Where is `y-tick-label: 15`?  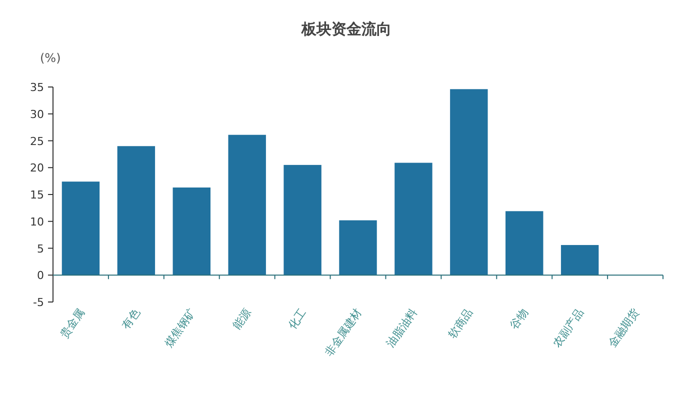 y-tick-label: 15 is located at coordinates (37, 195).